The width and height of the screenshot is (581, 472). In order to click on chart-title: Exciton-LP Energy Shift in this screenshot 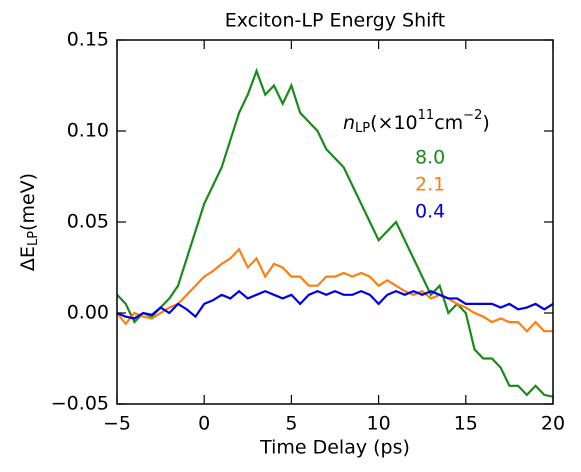, I will do `click(335, 21)`.